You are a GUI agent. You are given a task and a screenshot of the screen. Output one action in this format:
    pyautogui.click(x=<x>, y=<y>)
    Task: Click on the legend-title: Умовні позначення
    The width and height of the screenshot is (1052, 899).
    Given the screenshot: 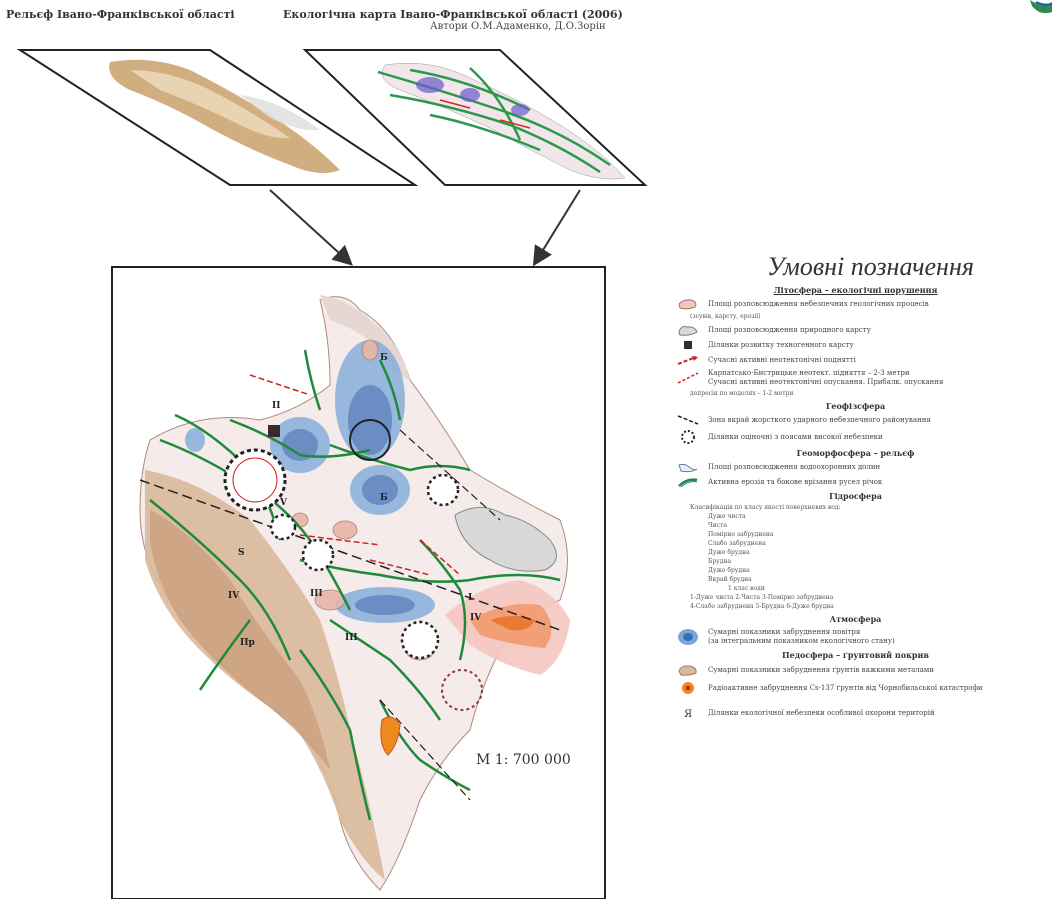 What is the action you would take?
    pyautogui.click(x=870, y=266)
    